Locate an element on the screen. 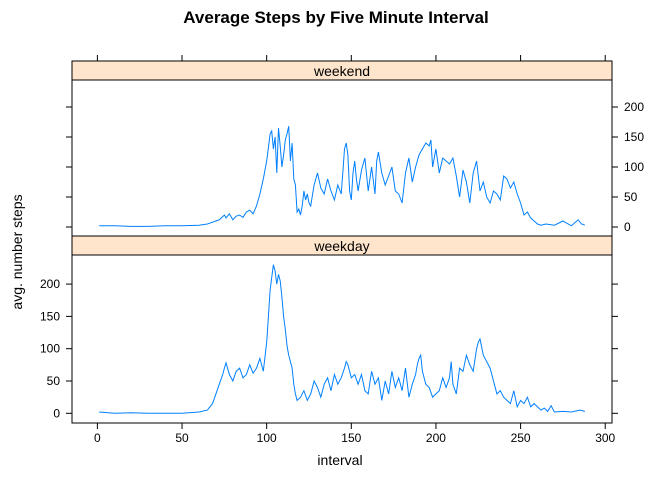  x-tick-label: 50 is located at coordinates (182, 438).